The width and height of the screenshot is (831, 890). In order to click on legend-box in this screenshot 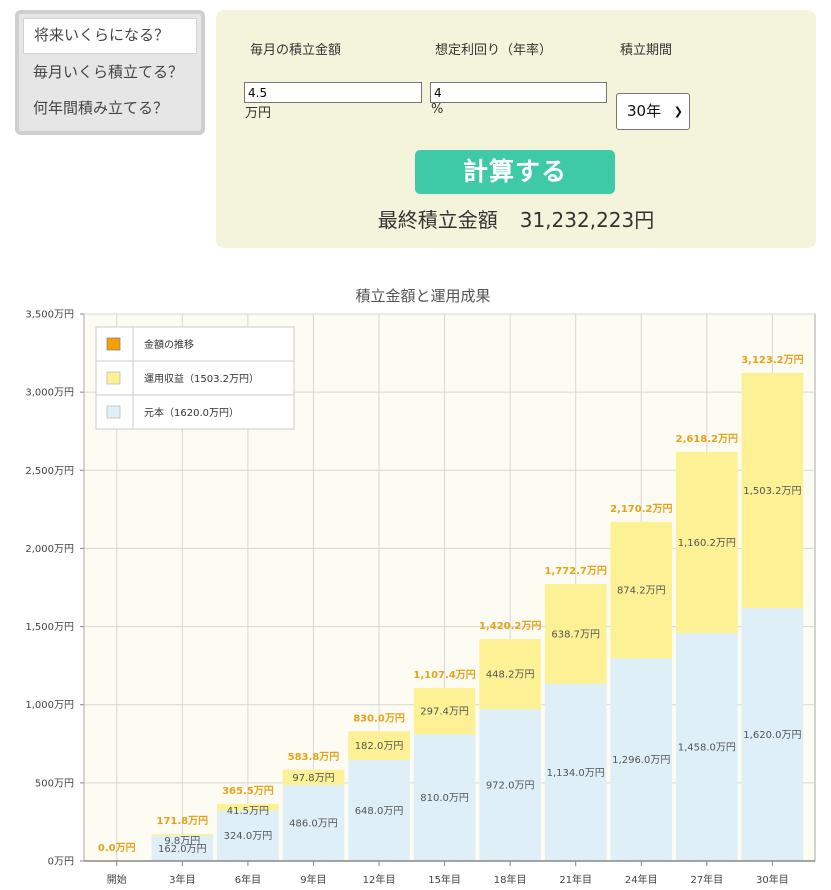, I will do `click(195, 378)`.